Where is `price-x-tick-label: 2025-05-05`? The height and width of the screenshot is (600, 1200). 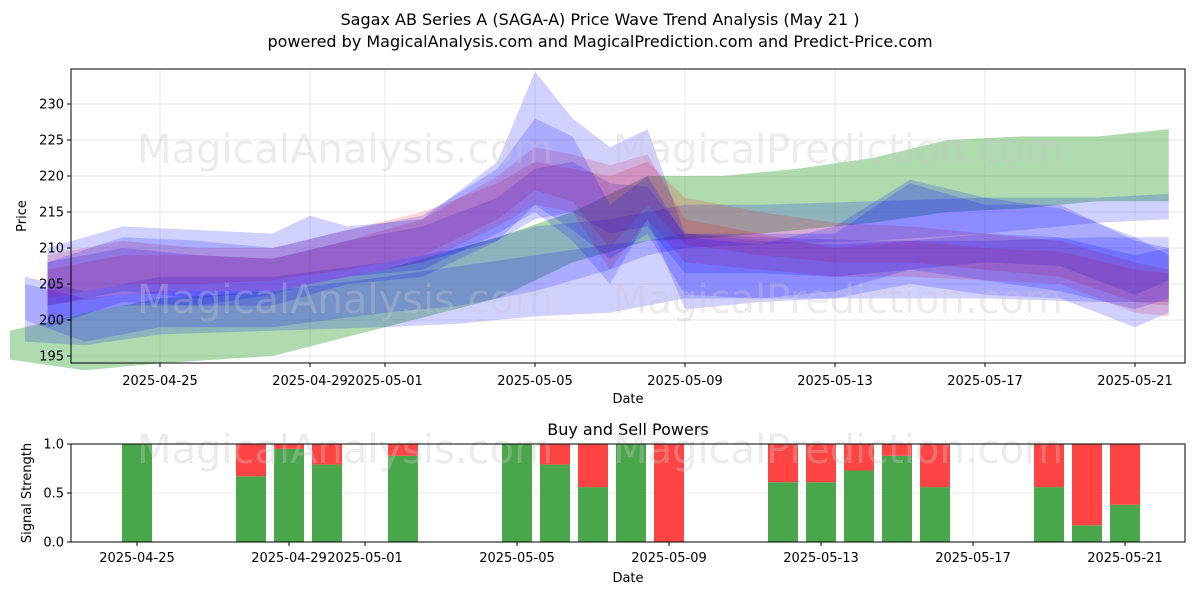
price-x-tick-label: 2025-05-05 is located at coordinates (535, 381).